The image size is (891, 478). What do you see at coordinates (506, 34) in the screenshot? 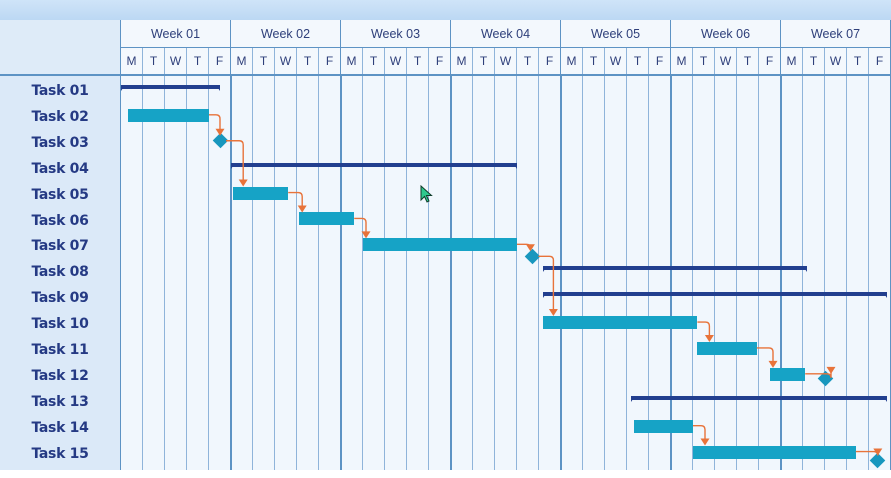
I see `week-header: Week 04` at bounding box center [506, 34].